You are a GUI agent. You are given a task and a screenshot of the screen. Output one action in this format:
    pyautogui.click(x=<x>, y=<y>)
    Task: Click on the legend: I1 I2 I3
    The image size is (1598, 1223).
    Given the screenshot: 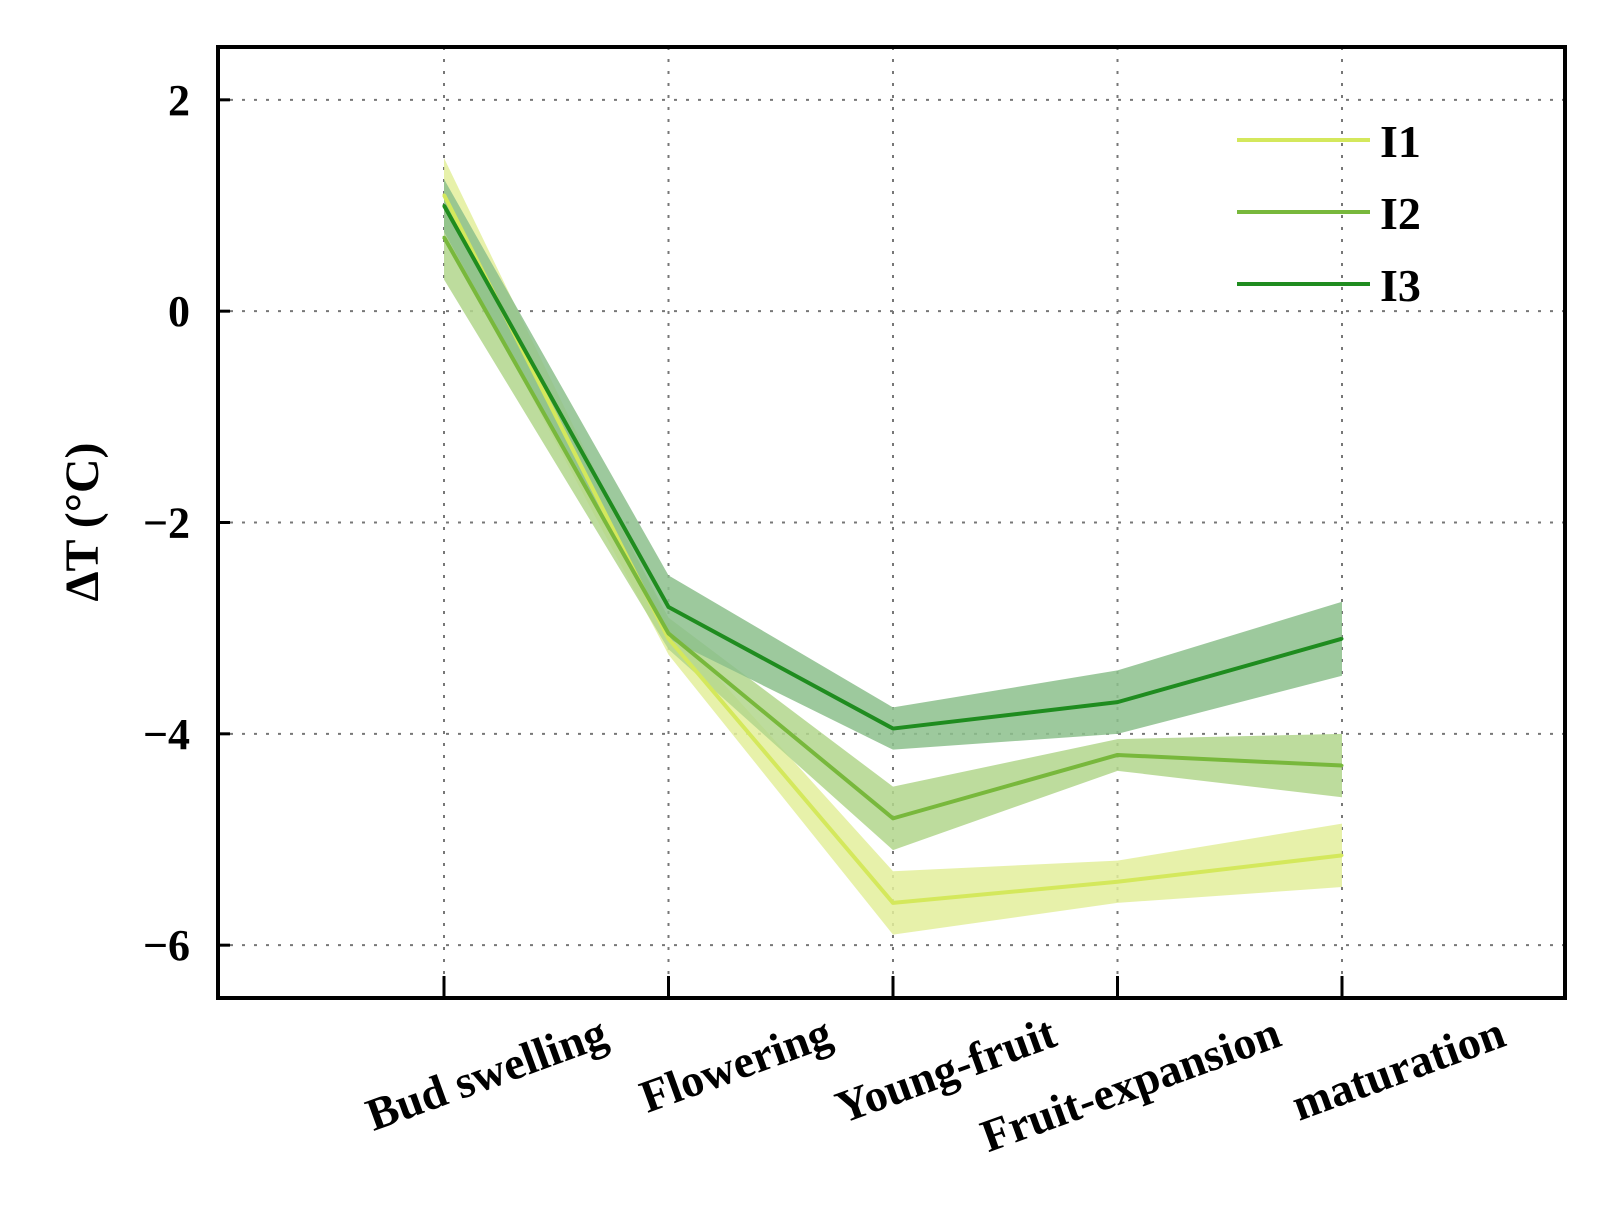 What is the action you would take?
    pyautogui.click(x=1329, y=213)
    